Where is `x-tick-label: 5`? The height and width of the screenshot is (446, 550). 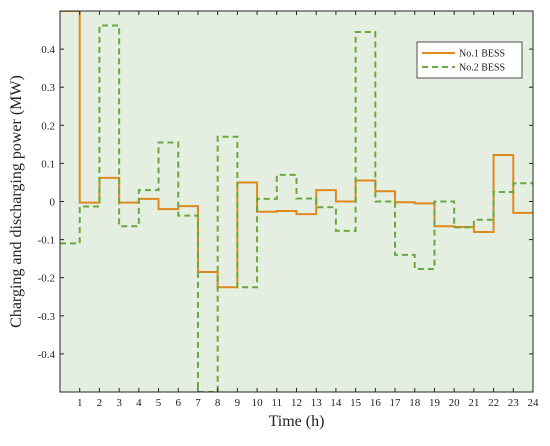 x-tick-label: 5 is located at coordinates (159, 403).